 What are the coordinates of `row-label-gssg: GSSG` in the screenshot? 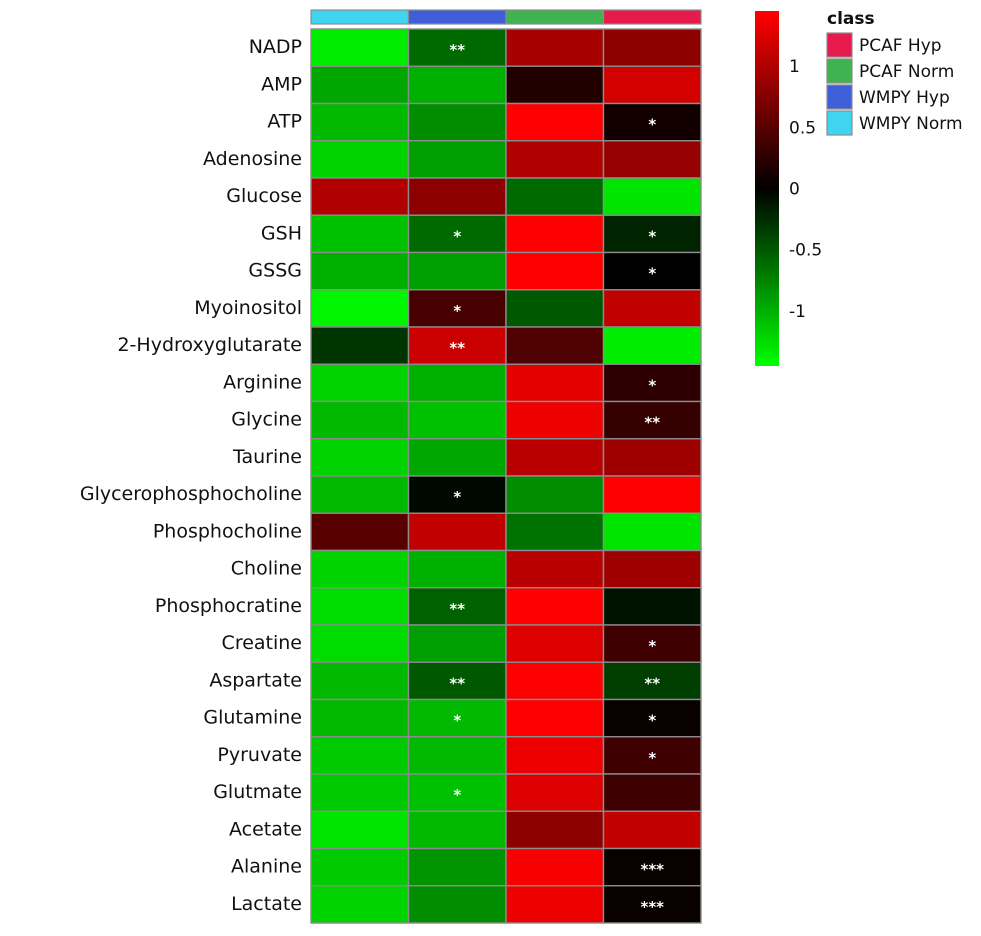 It's located at (275, 271).